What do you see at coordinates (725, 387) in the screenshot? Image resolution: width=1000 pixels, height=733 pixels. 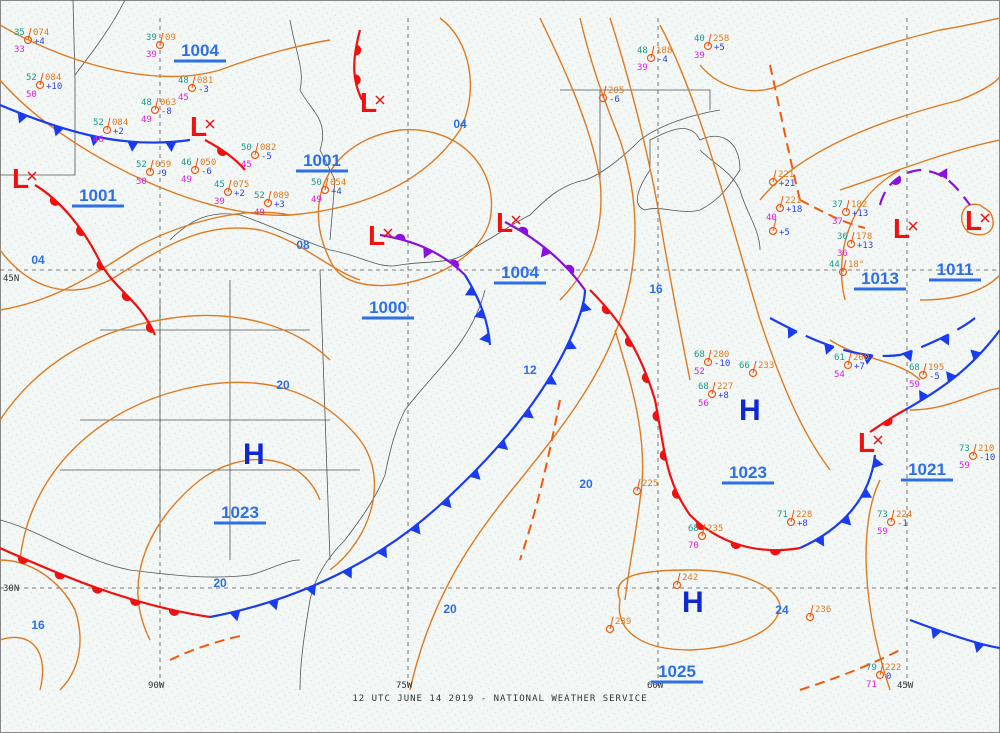 I see `station-pressure: 227` at bounding box center [725, 387].